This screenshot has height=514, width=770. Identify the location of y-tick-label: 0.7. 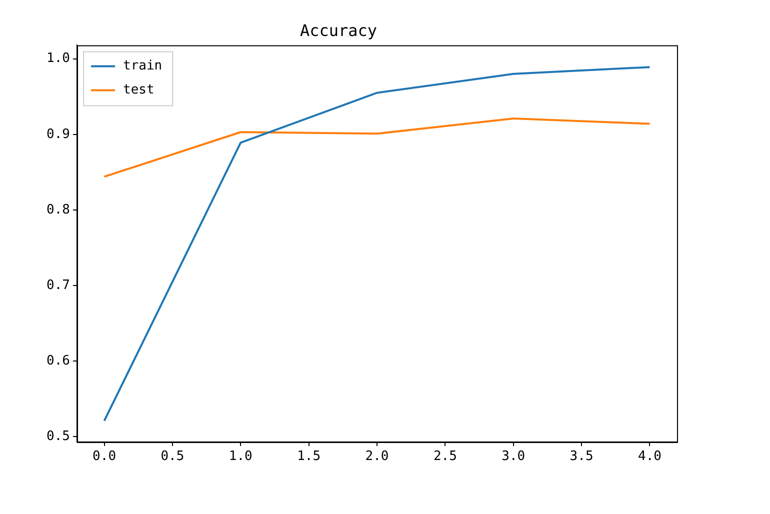
(58, 285).